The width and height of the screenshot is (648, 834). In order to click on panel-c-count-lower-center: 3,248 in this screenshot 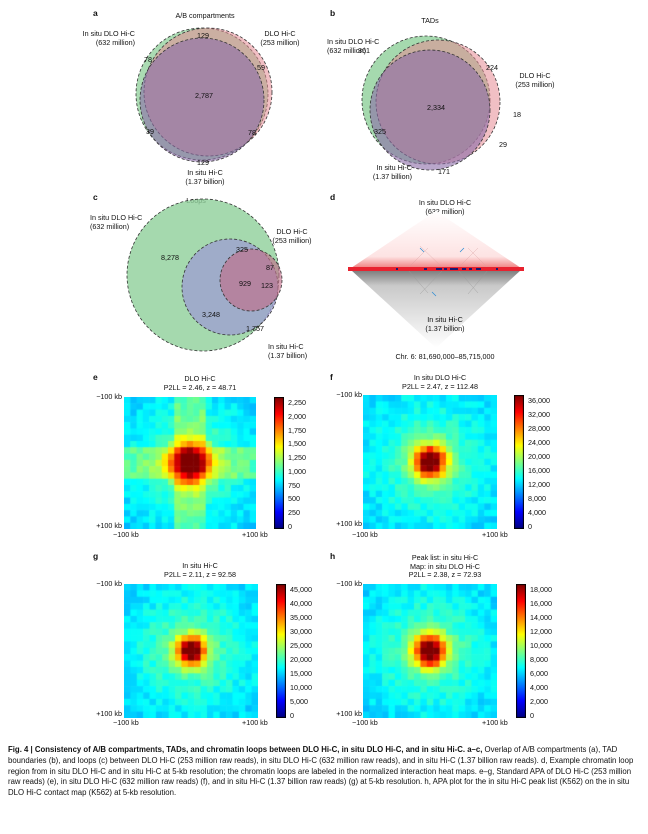, I will do `click(211, 314)`.